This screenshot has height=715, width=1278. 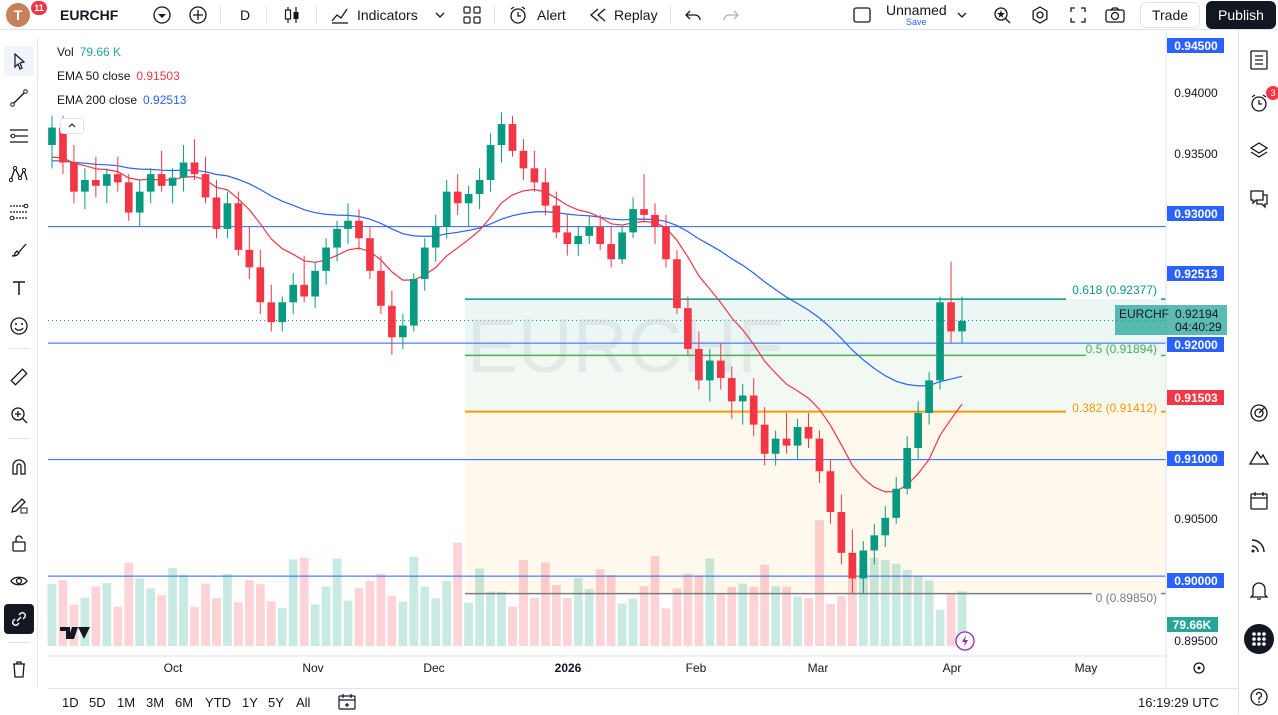 I want to click on settings-gear-icon, so click(x=1040, y=15).